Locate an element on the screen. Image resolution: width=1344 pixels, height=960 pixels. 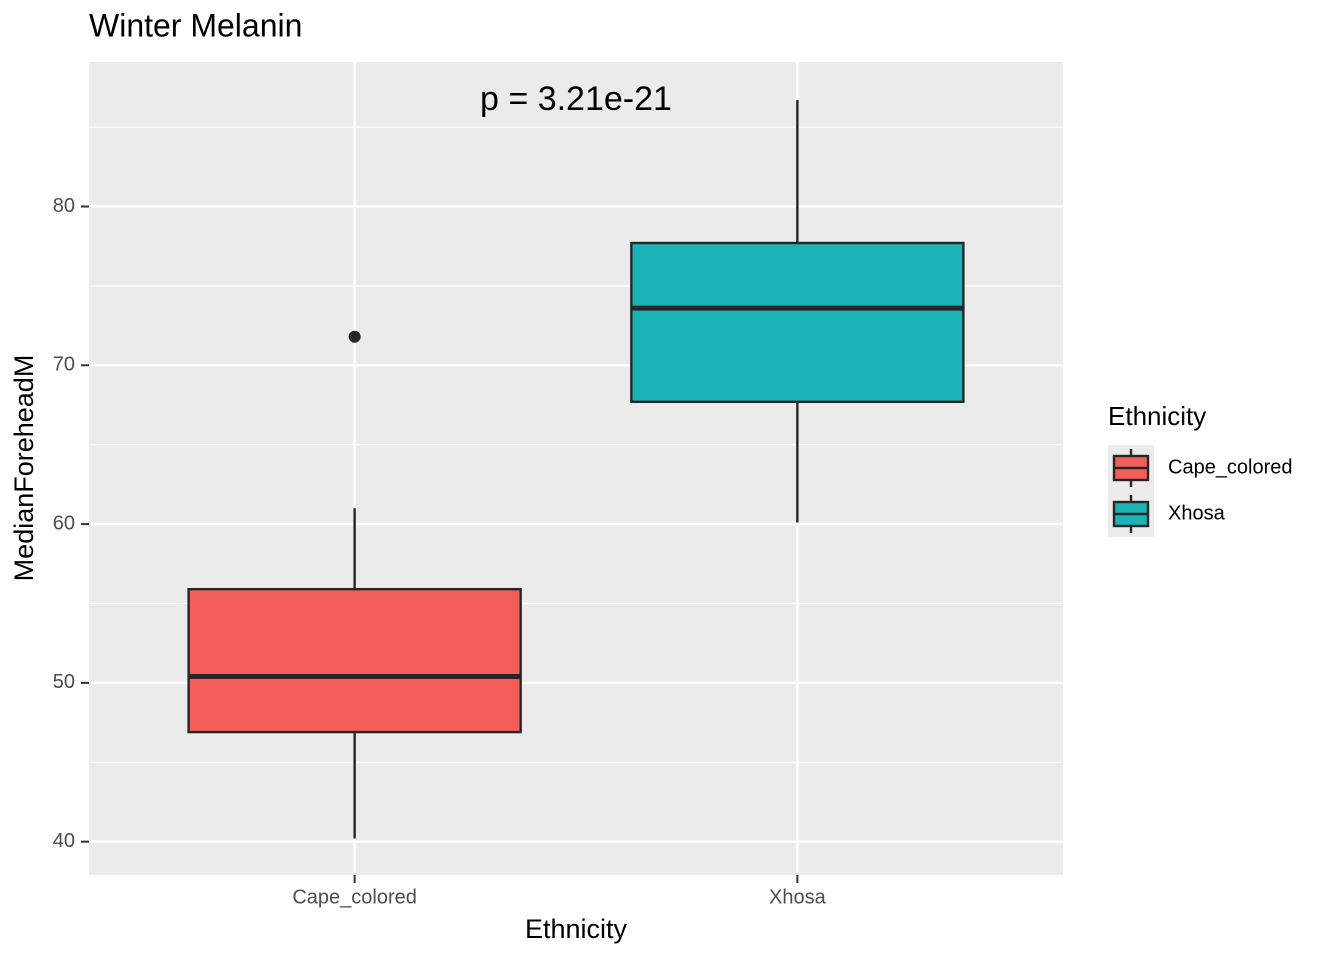
y-tick-label: 80 is located at coordinates (64, 206).